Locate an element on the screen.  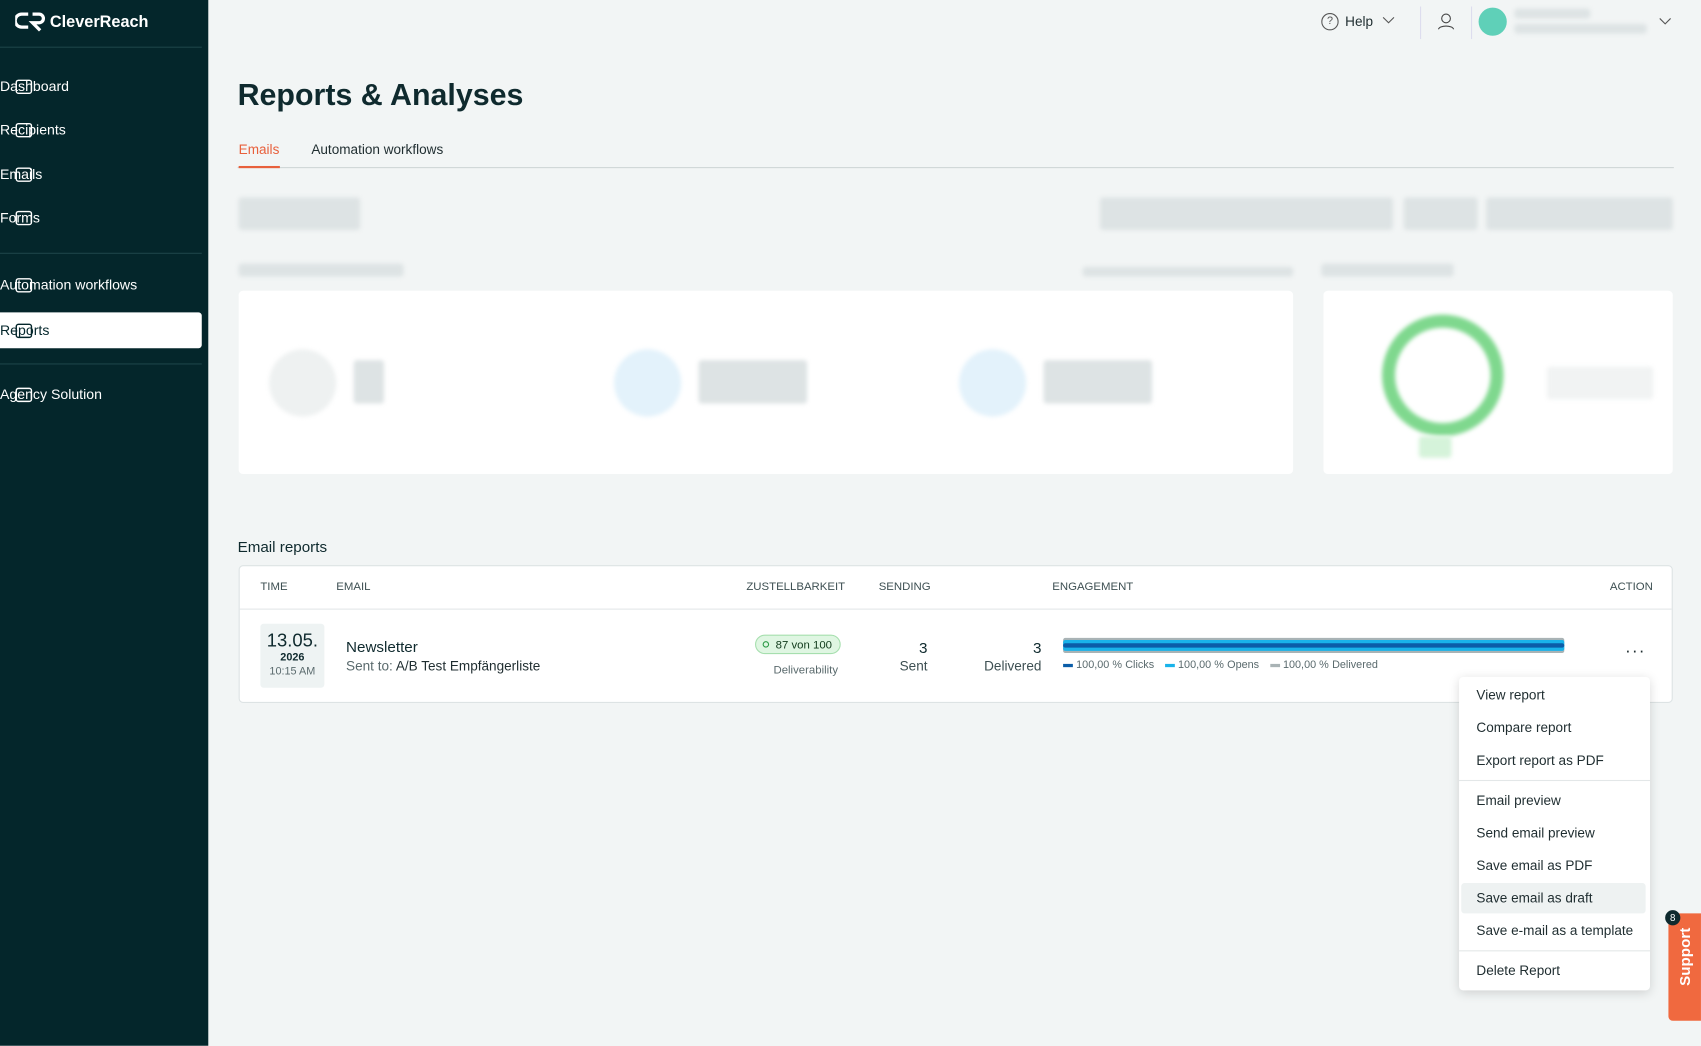
legend-item: 100,00 % Clicks is located at coordinates (1109, 665).